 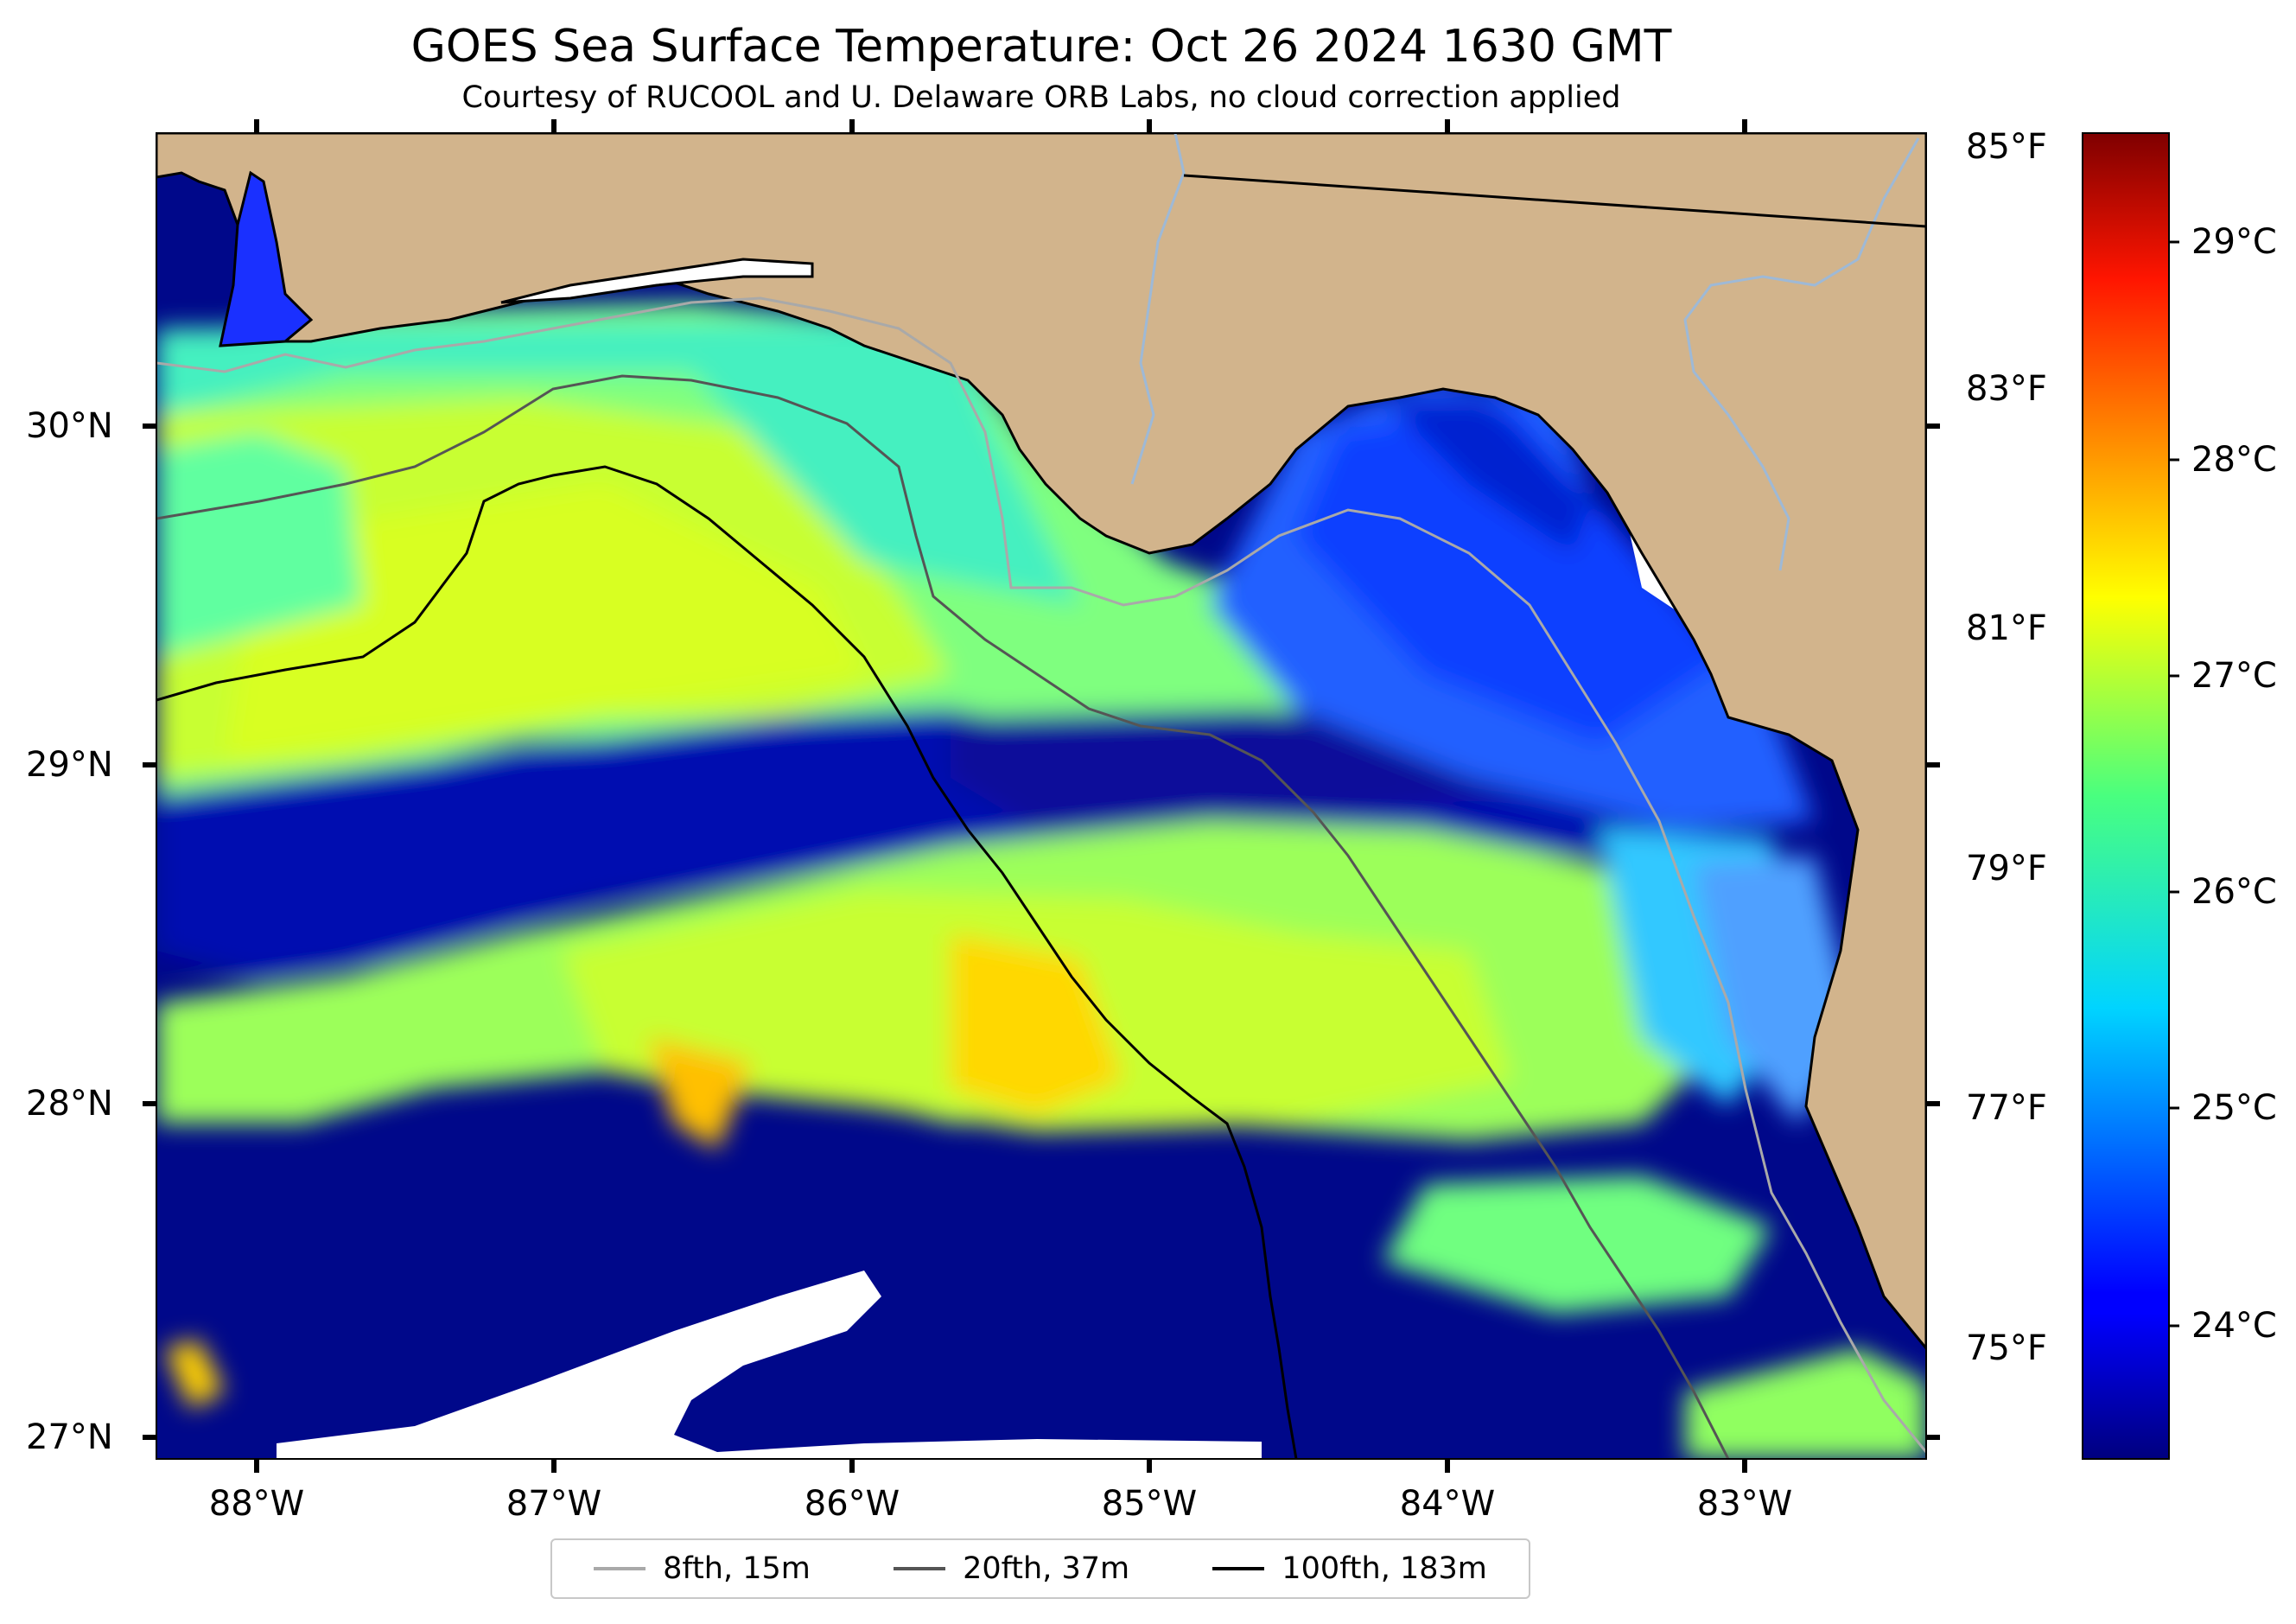 What do you see at coordinates (2234, 1326) in the screenshot?
I see `cb-label-24c: 24°C` at bounding box center [2234, 1326].